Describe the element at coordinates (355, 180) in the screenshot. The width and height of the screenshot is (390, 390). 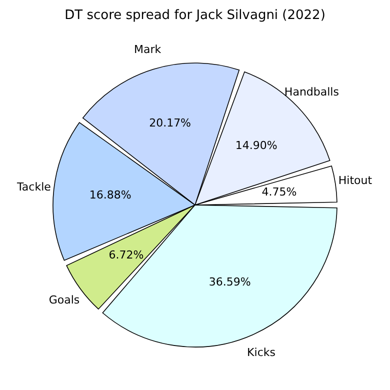
I see `slice-label: Hitout` at that location.